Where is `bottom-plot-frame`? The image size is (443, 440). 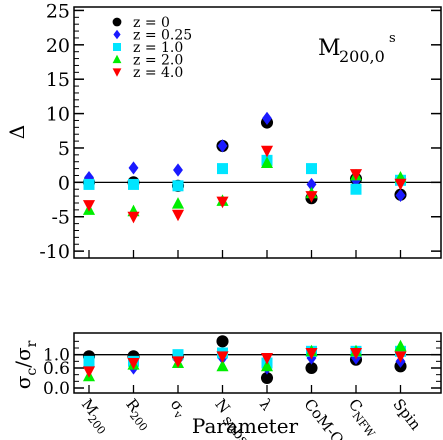 bottom-plot-frame is located at coordinates (257, 363).